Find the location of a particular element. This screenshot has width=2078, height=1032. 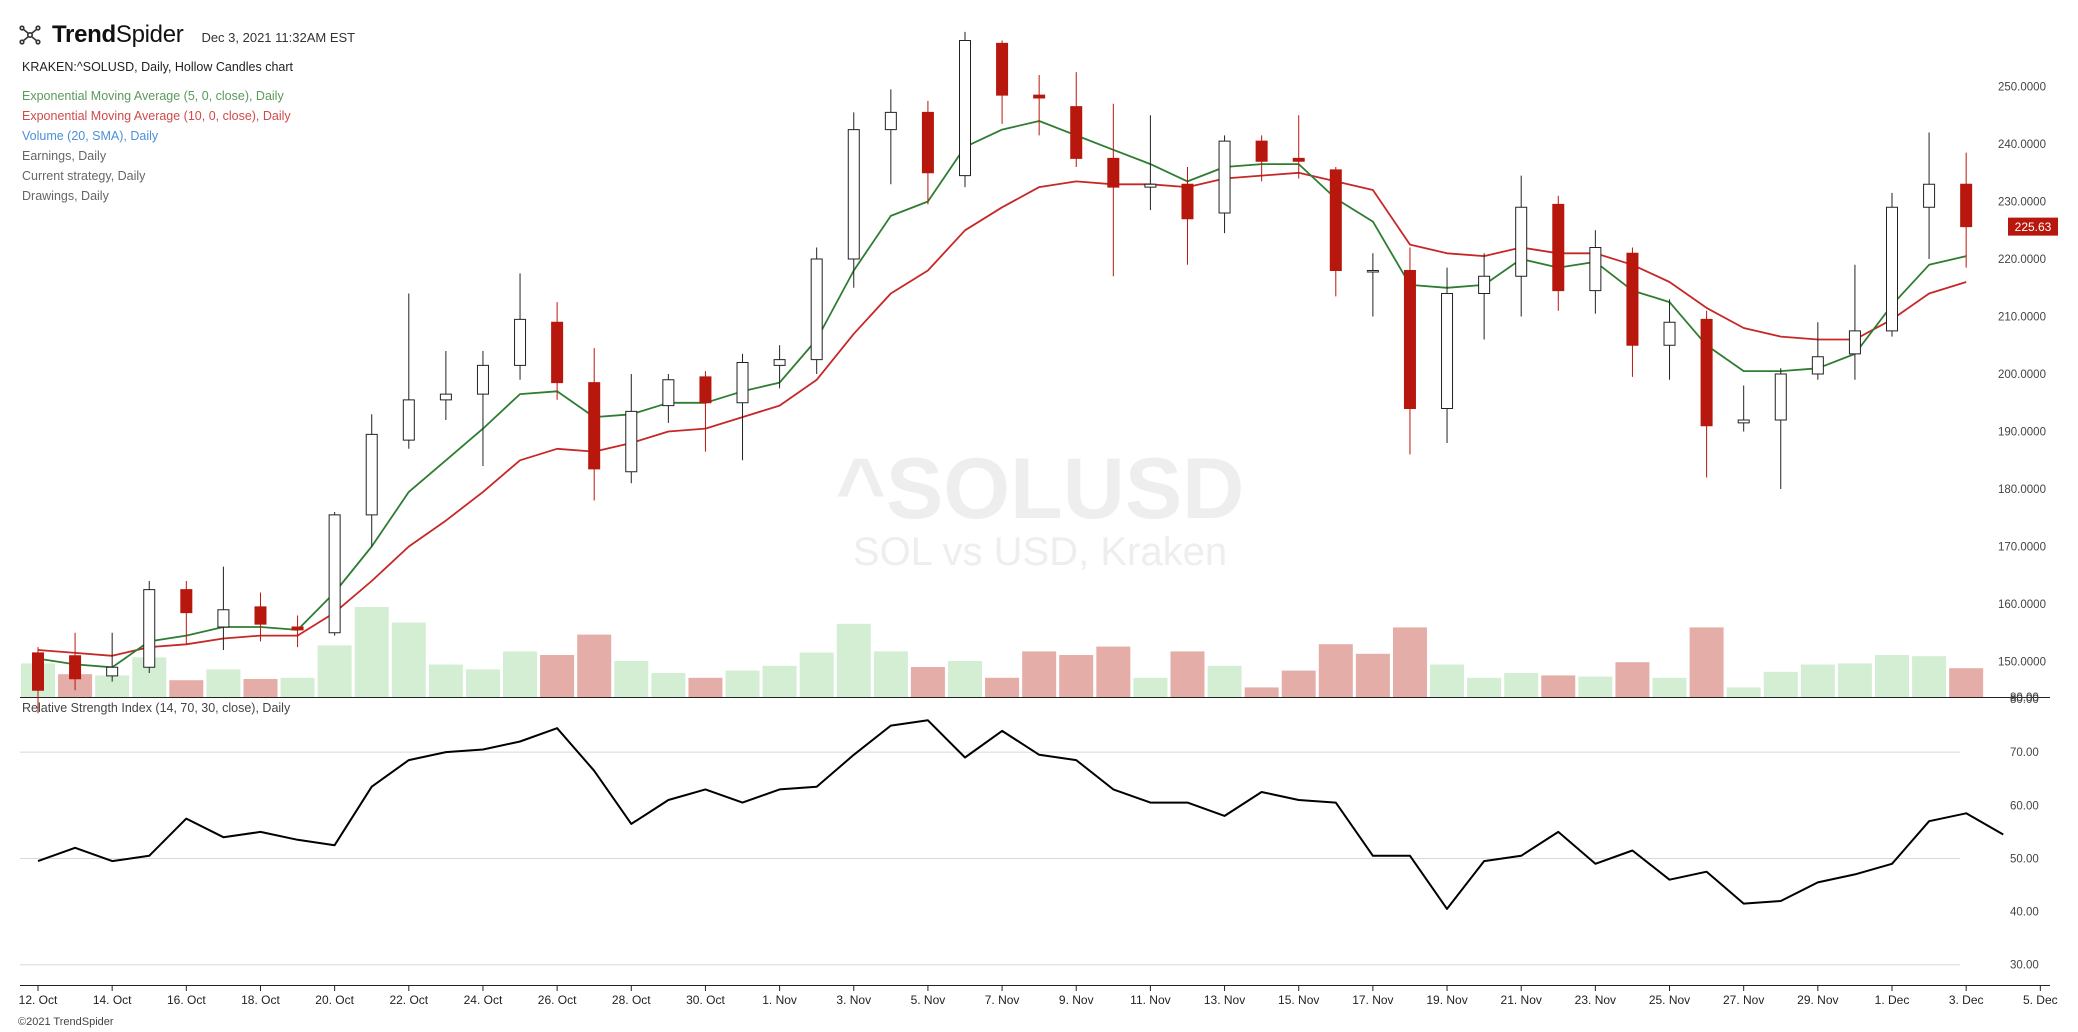

x-axis-label: 15. Nov is located at coordinates (1298, 1000).